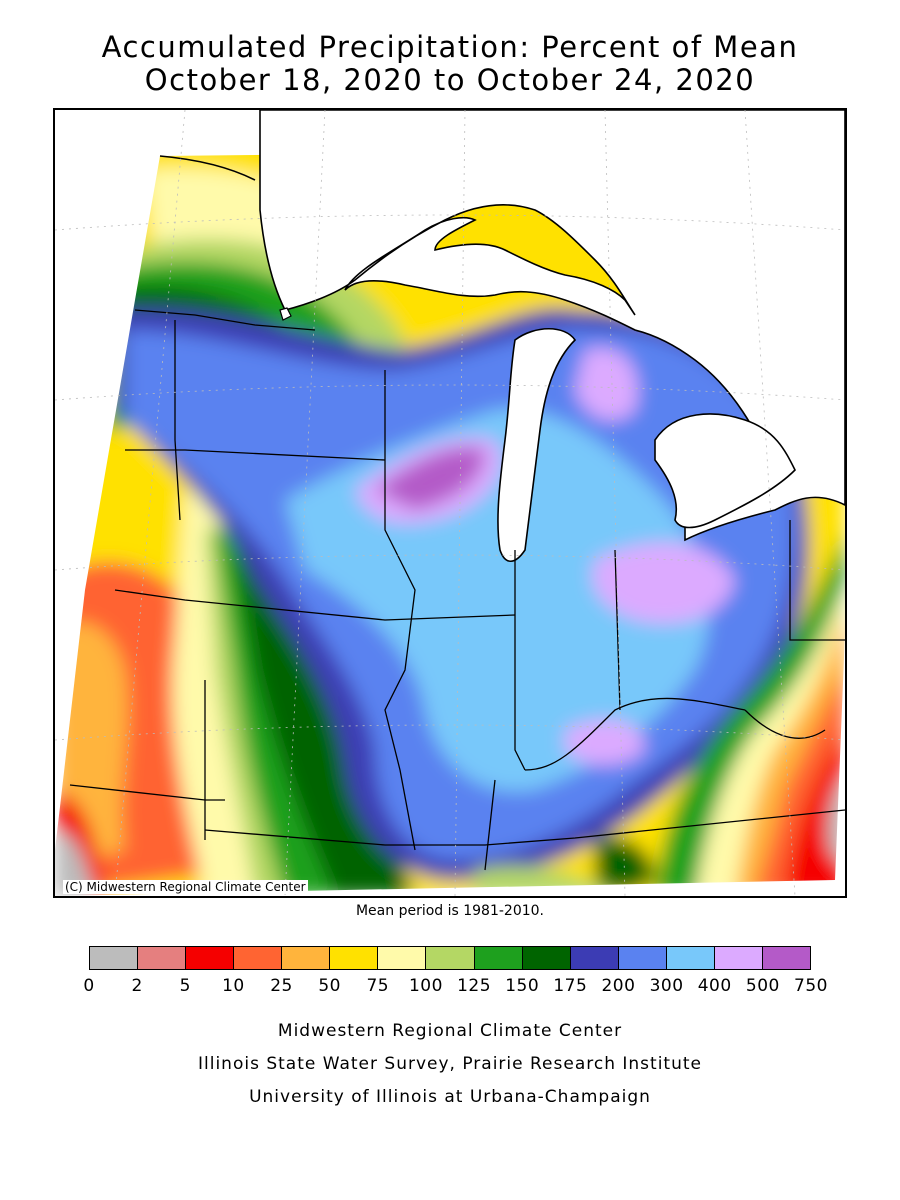 This screenshot has height=1200, width=900. Describe the element at coordinates (233, 986) in the screenshot. I see `legend-tick-label: 10` at that location.